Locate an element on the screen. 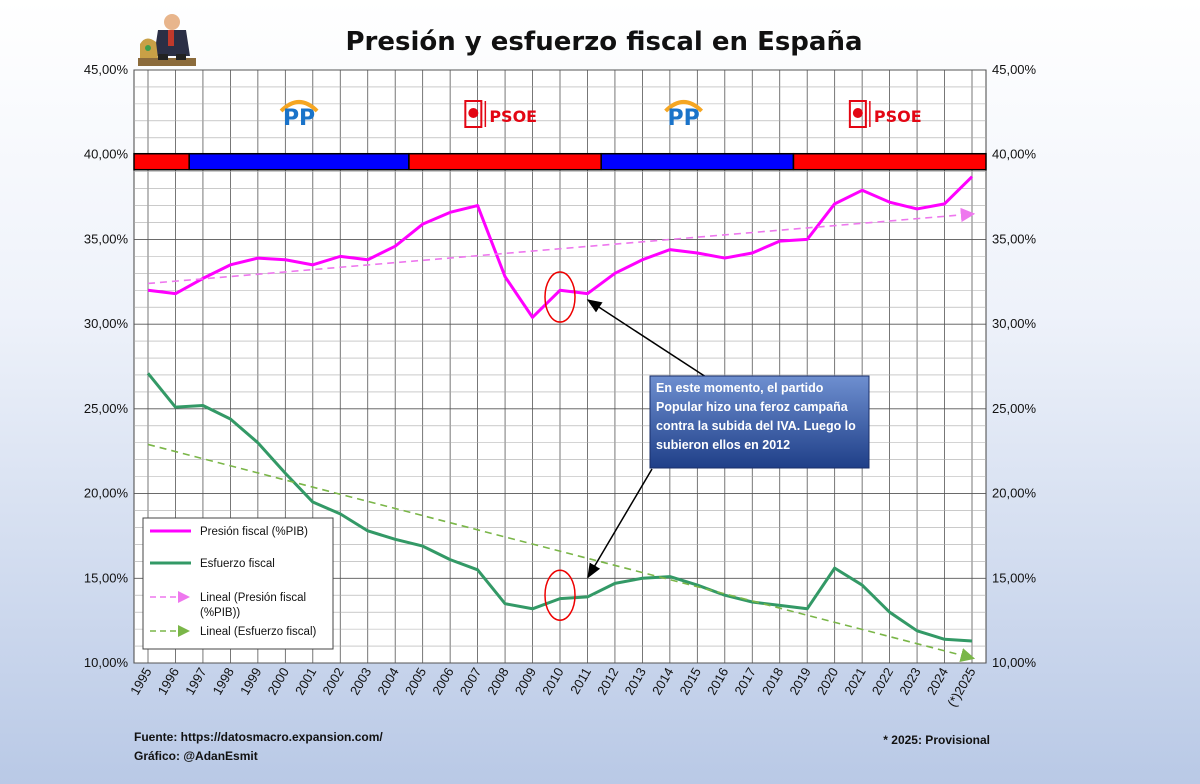  x-tick: 2009 is located at coordinates (525, 681).